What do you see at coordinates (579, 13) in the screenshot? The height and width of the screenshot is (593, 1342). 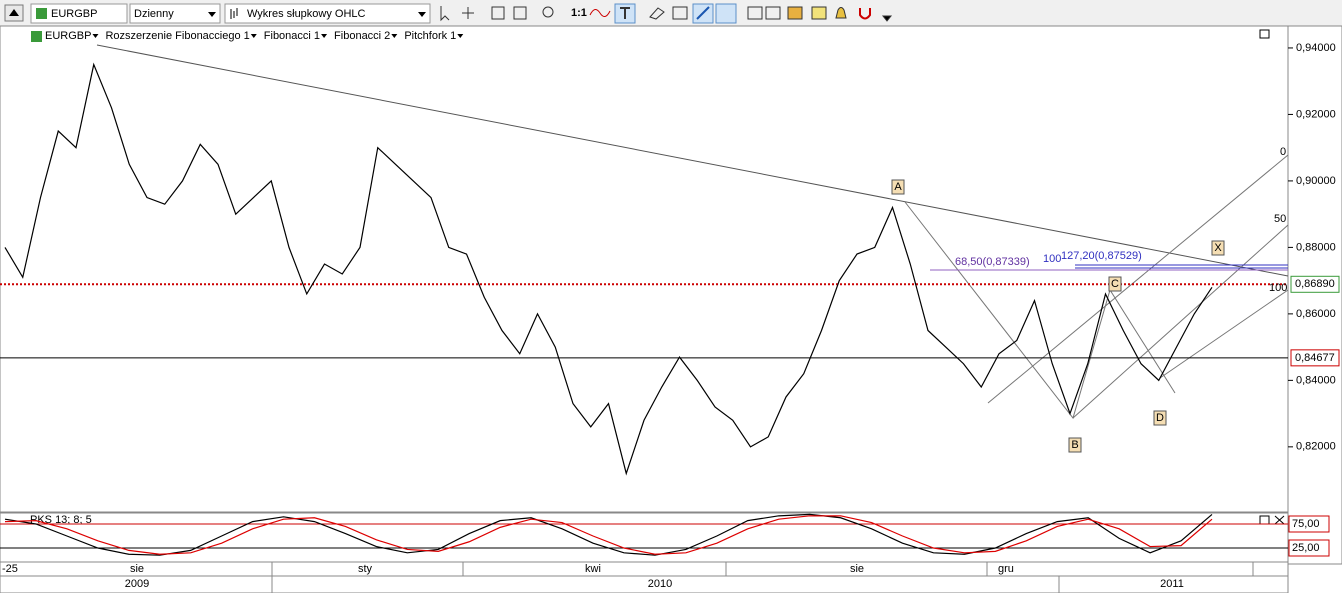 I see `zoom-ratio: 1:1` at bounding box center [579, 13].